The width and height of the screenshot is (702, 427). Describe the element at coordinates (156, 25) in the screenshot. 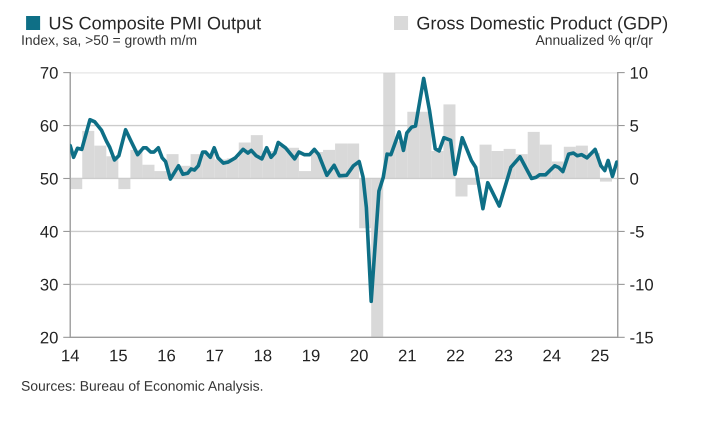

I see `legend-label: US Composite PMI Output` at that location.